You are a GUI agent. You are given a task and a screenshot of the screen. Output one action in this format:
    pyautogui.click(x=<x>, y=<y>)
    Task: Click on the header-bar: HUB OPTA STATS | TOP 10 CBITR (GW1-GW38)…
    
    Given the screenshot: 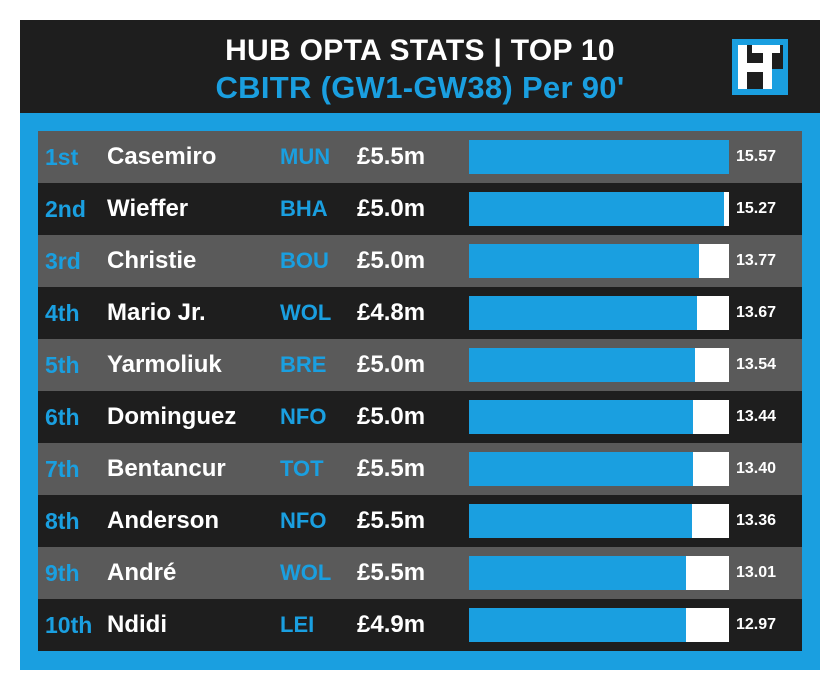 What is the action you would take?
    pyautogui.click(x=420, y=66)
    